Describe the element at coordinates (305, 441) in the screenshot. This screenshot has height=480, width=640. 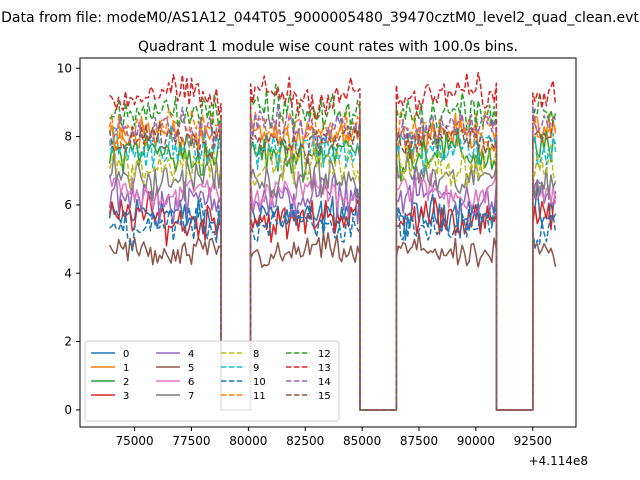
I see `x-tick-label: 82500` at that location.